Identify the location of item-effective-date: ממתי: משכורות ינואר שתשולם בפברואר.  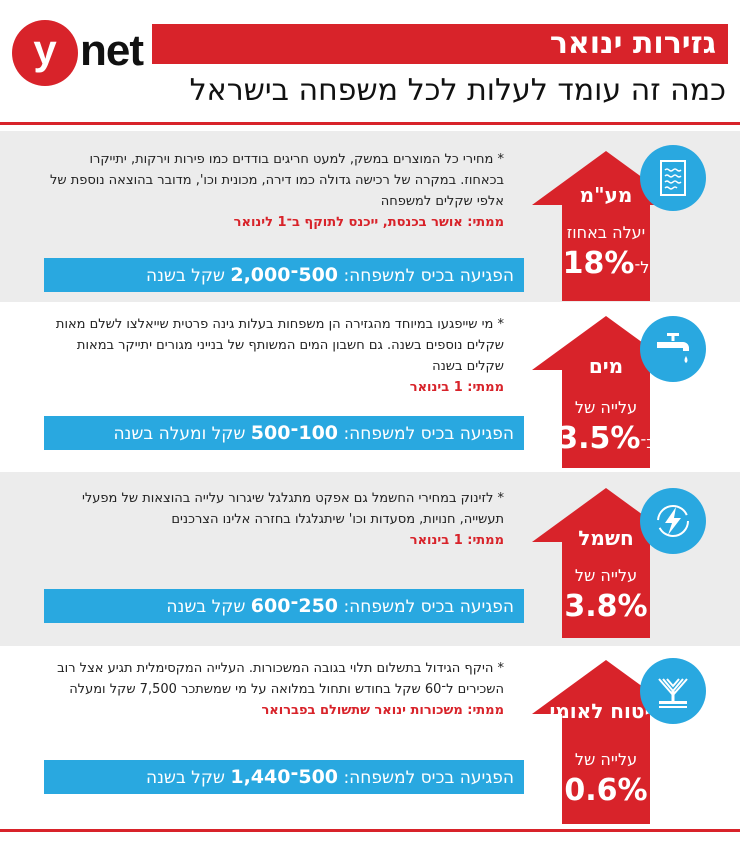
(382, 710).